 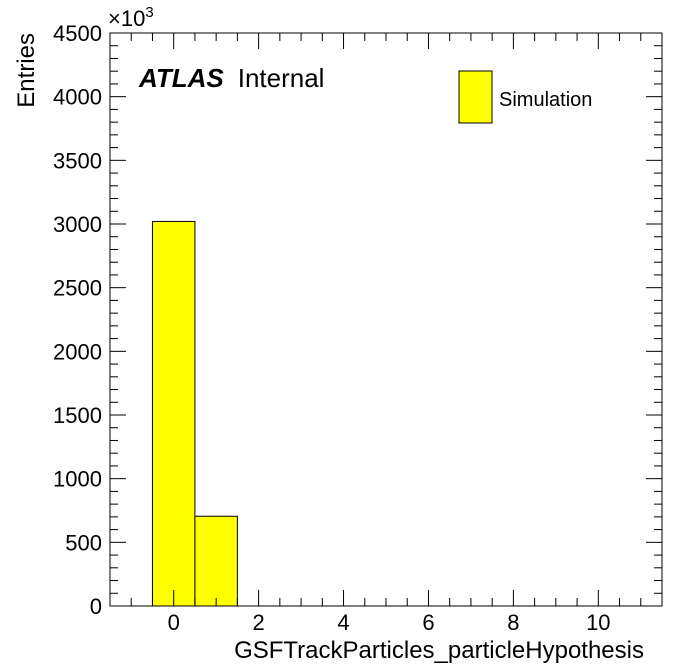 I want to click on y-tick-label: 2500, so click(x=77, y=288).